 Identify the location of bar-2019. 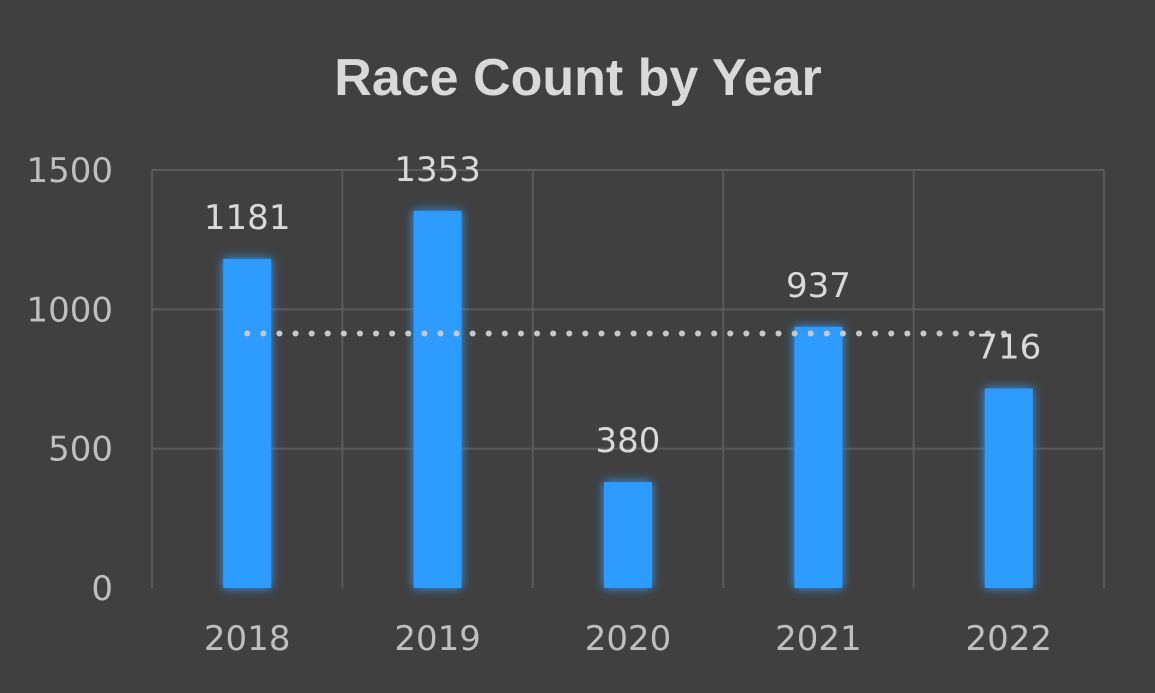
(437, 399).